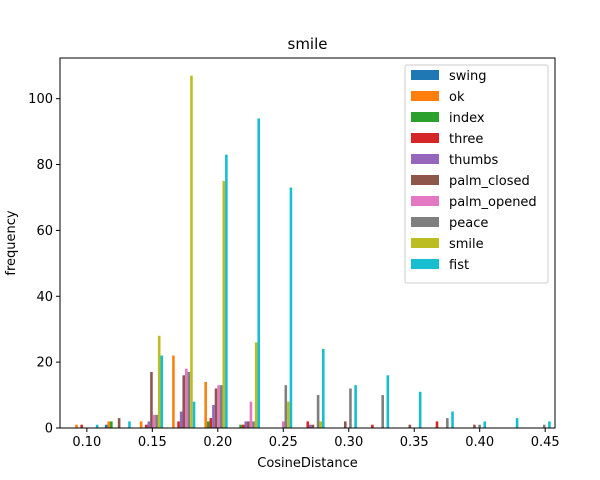 The height and width of the screenshot is (480, 600). Describe the element at coordinates (466, 244) in the screenshot. I see `legend-label-smile: smile` at that location.